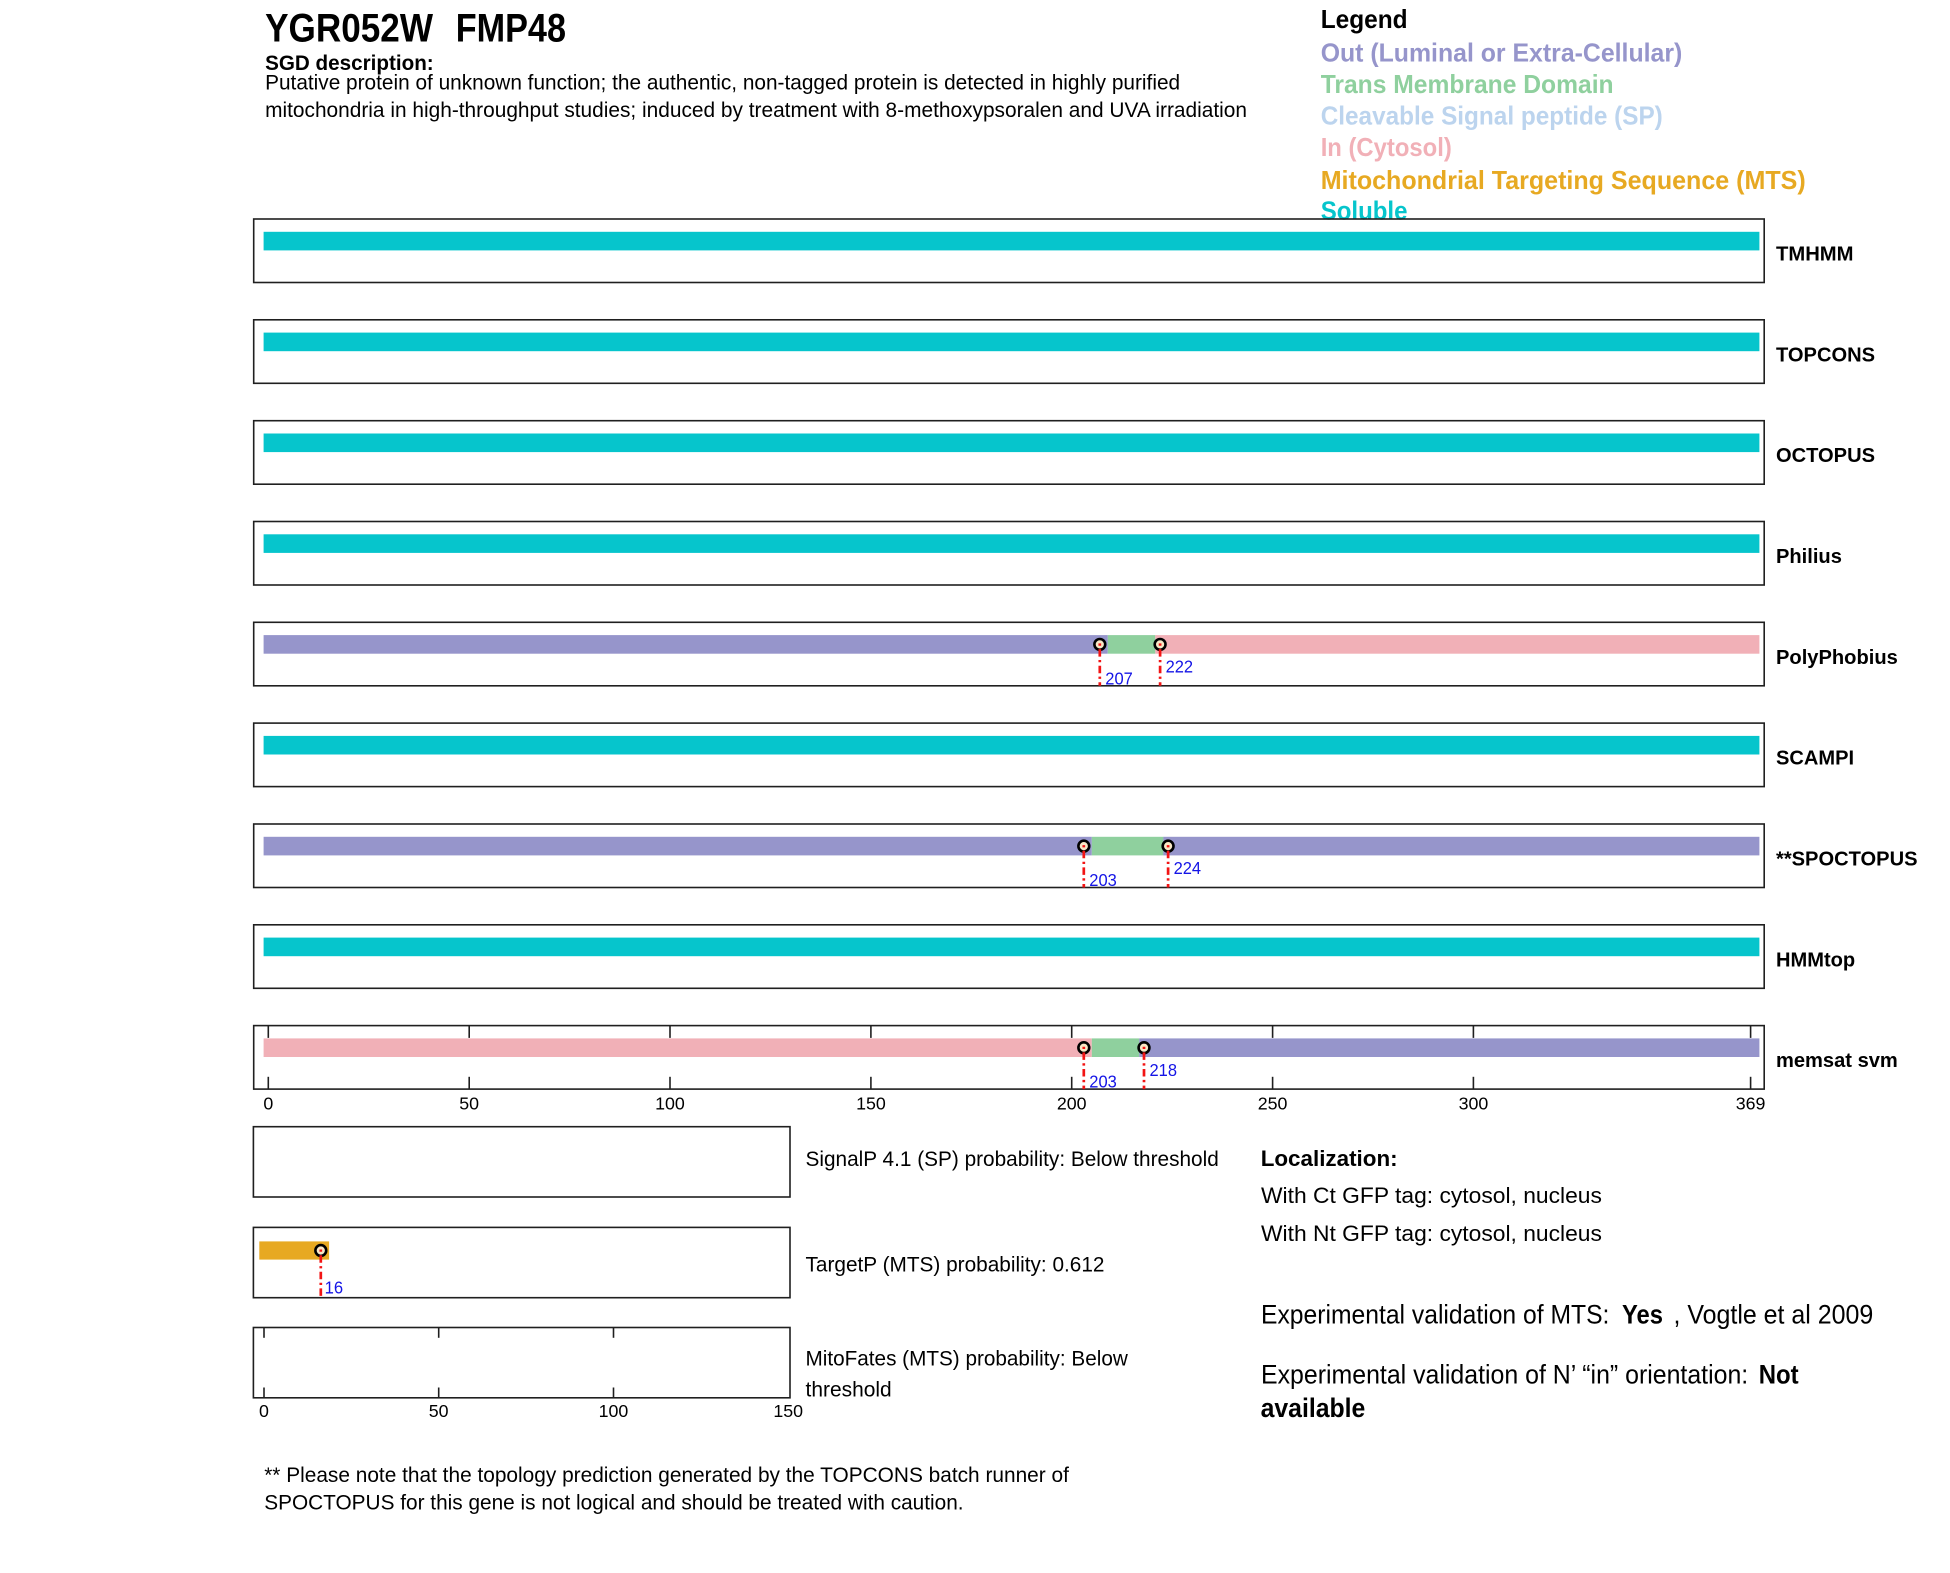  Describe the element at coordinates (1492, 116) in the screenshot. I see `svg-text: Cleavable Signal peptide (SP)` at that location.